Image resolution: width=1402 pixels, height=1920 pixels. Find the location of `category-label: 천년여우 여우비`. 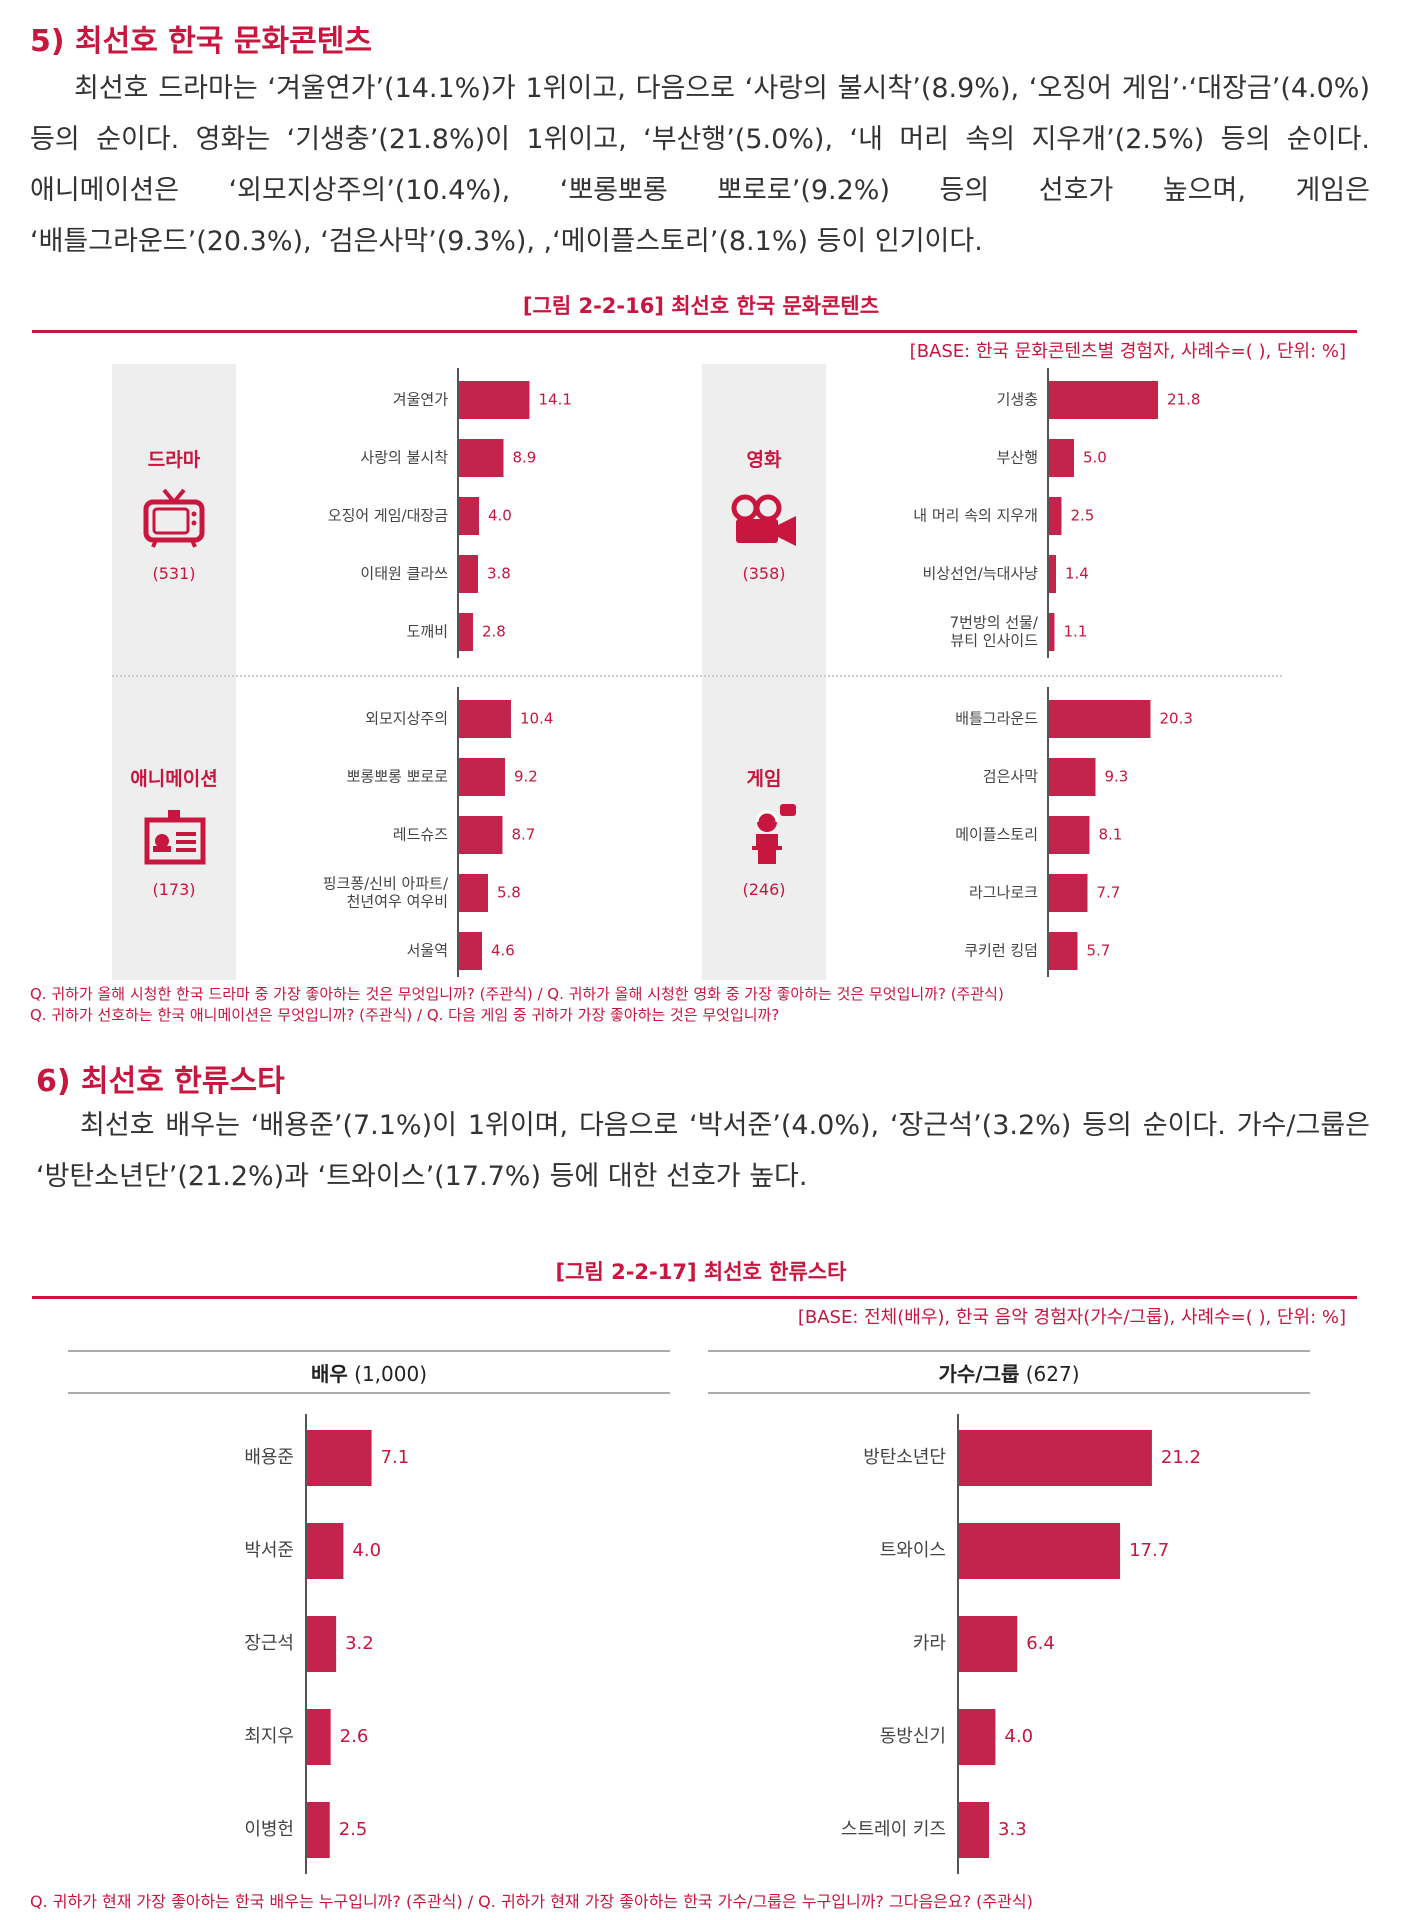

category-label: 천년여우 여우비 is located at coordinates (397, 902).